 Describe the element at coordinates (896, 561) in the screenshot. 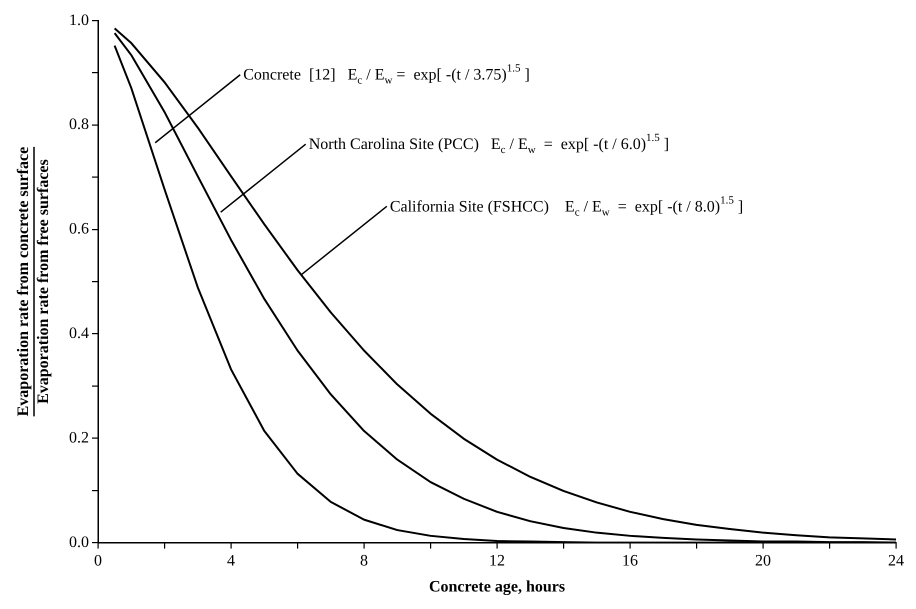

I see `x-tick-label: 24` at that location.